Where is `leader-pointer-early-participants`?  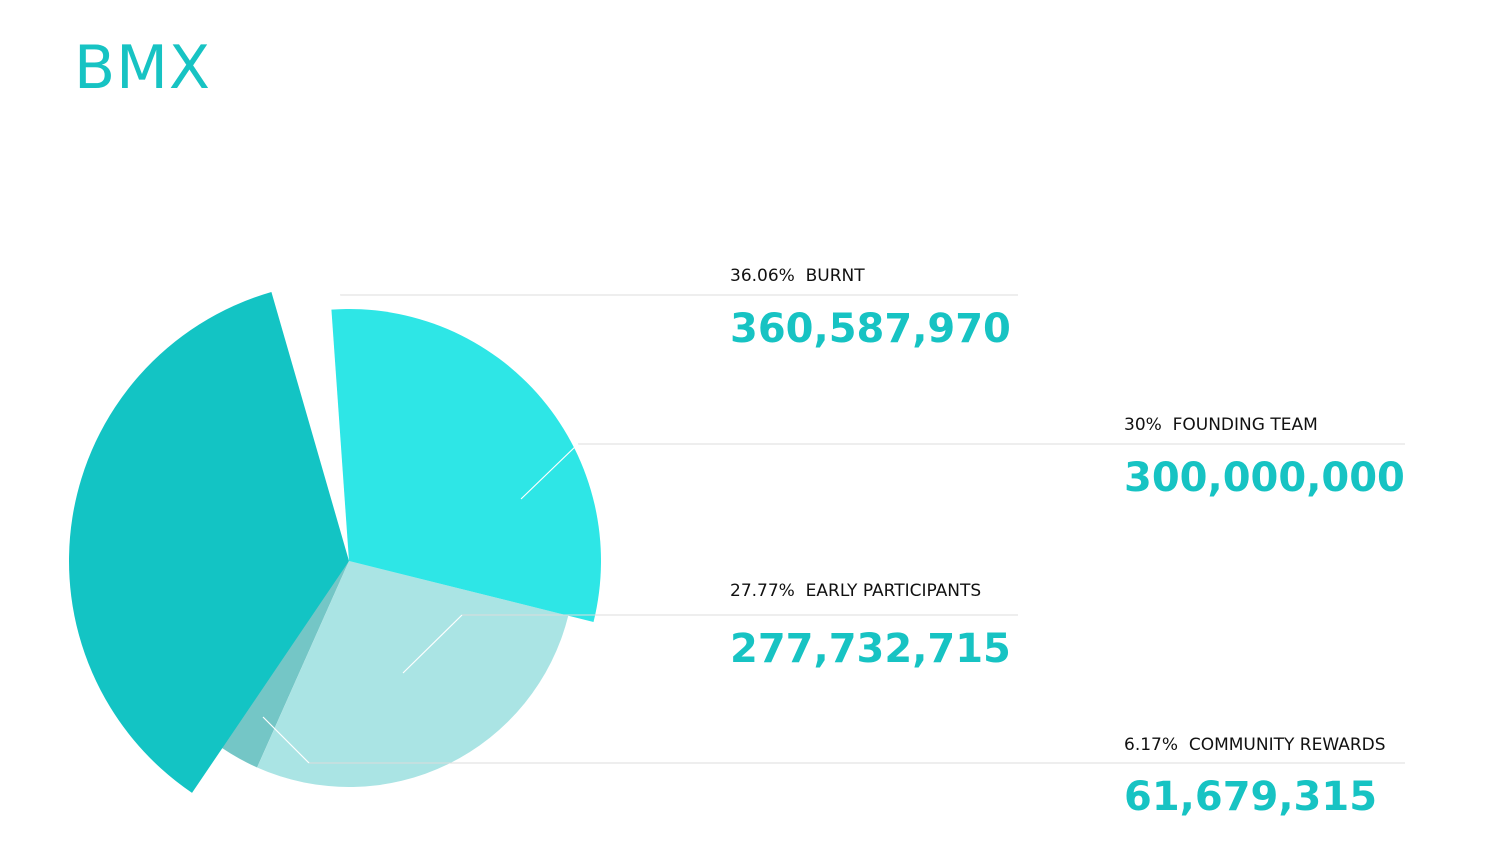
leader-pointer-early-participants is located at coordinates (432, 644).